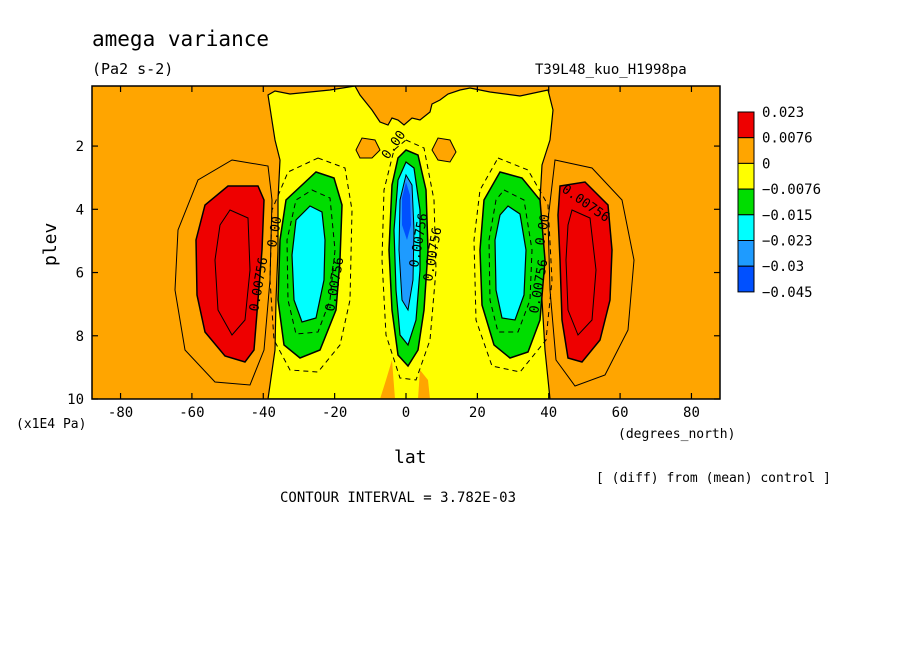 Image resolution: width=904 pixels, height=654 pixels. Describe the element at coordinates (308, 264) in the screenshot. I see `fill-cyan-left` at that location.